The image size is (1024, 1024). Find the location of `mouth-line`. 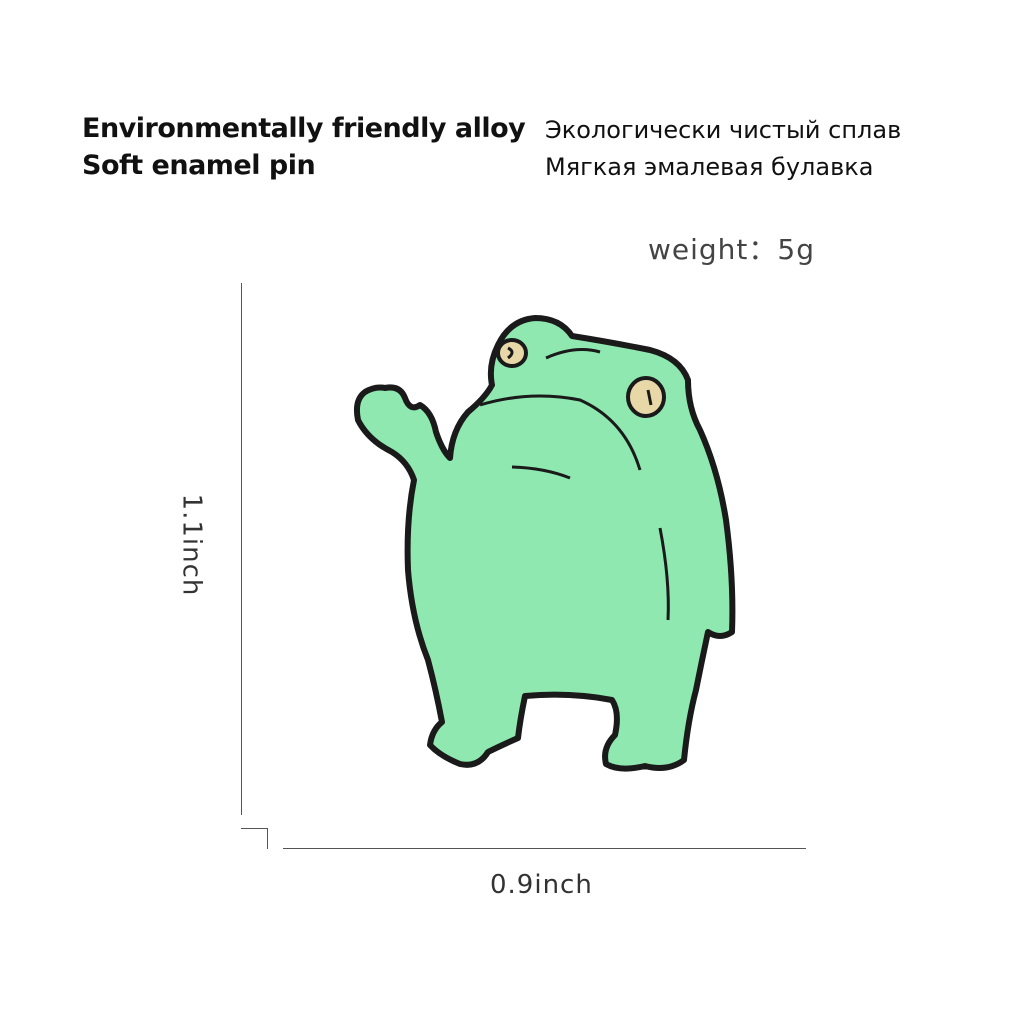

mouth-line is located at coordinates (541, 472).